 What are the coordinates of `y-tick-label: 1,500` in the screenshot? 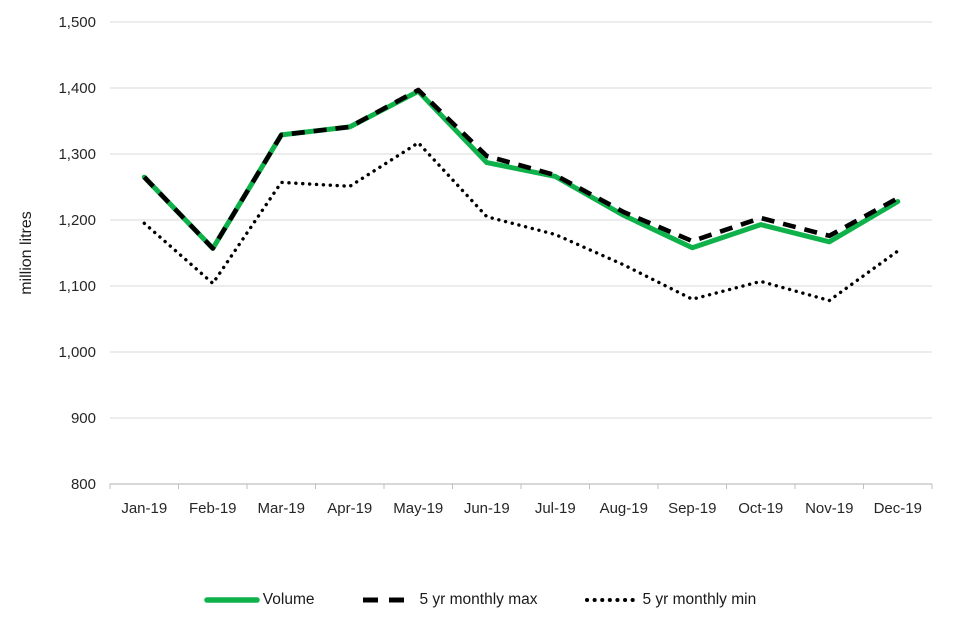 It's located at (77, 22).